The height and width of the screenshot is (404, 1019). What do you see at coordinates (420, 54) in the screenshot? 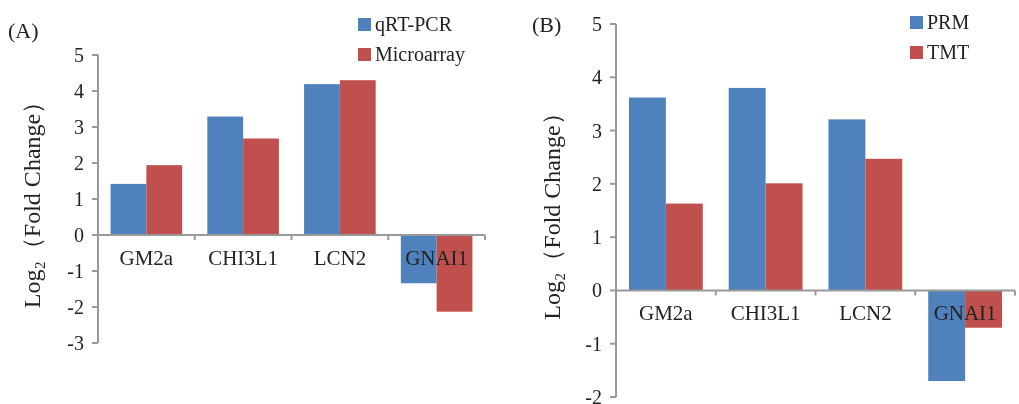
I see `legend-label: Microarray` at bounding box center [420, 54].